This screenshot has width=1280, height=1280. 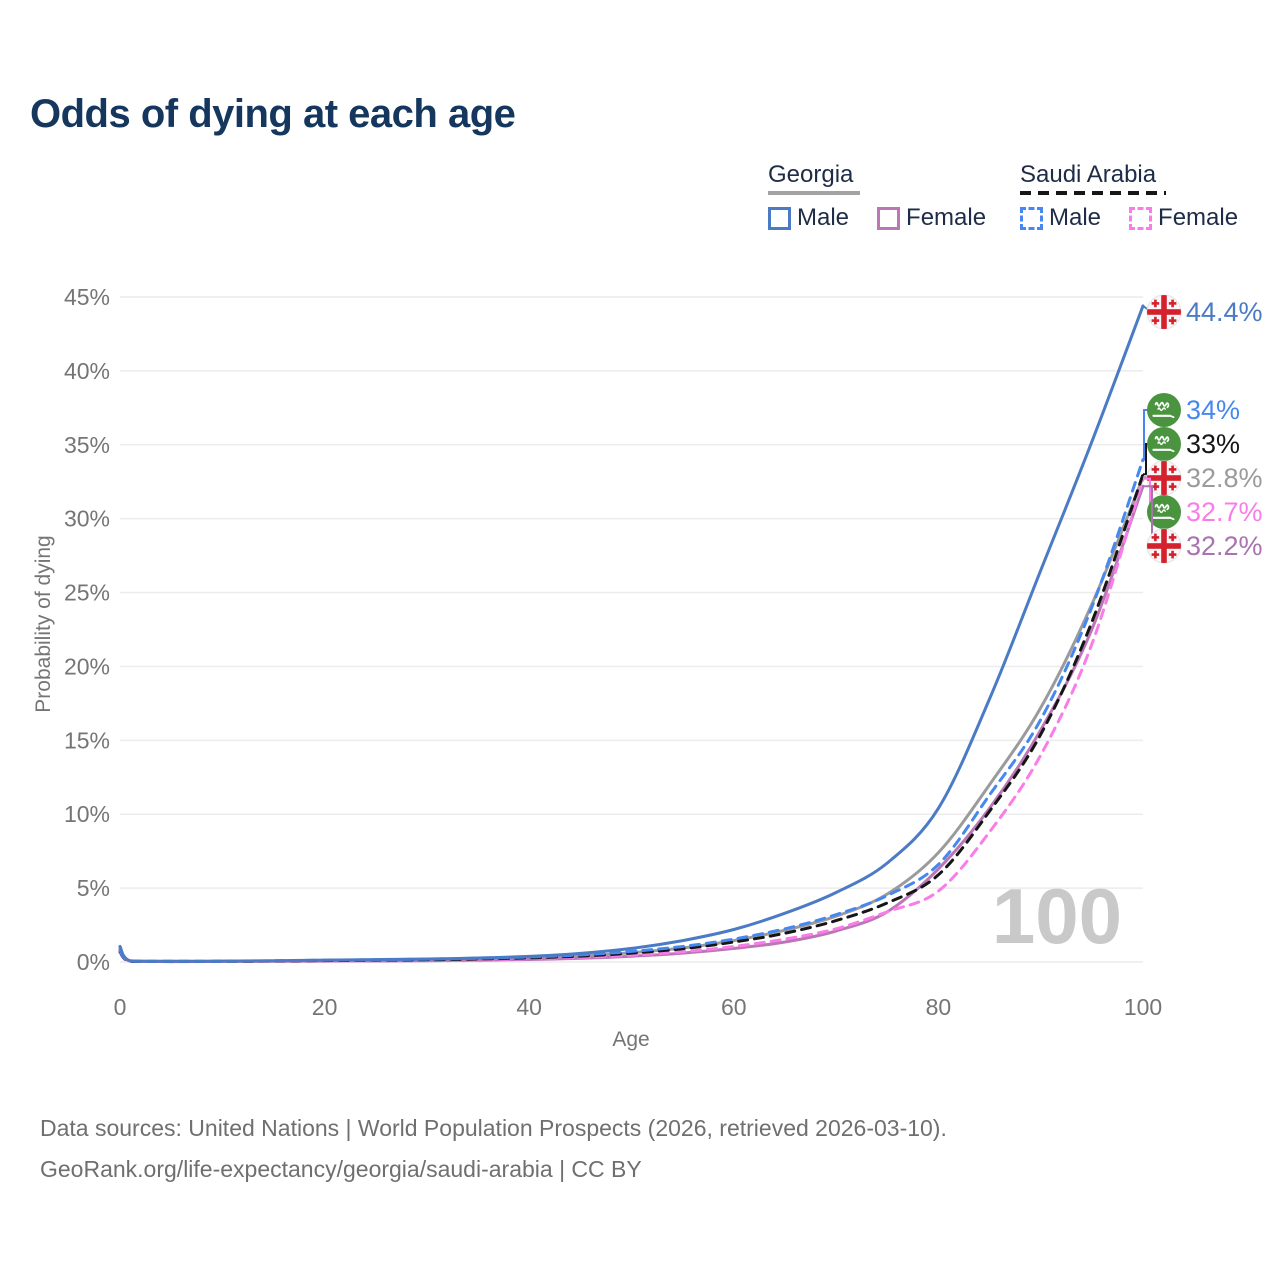 I want to click on y-axis-title: Probability of dying, so click(x=43, y=624).